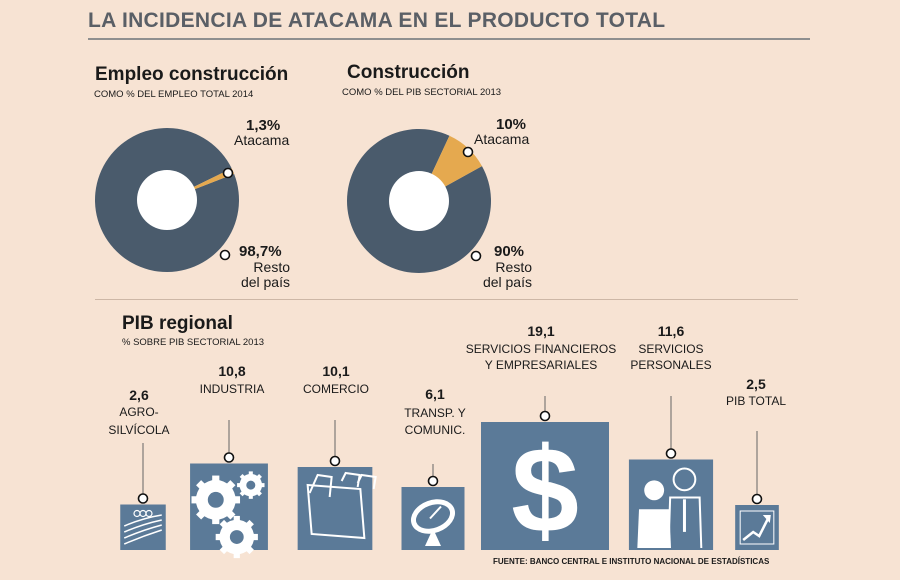 The height and width of the screenshot is (580, 900). Describe the element at coordinates (433, 481) in the screenshot. I see `sector-transp-marker` at that location.